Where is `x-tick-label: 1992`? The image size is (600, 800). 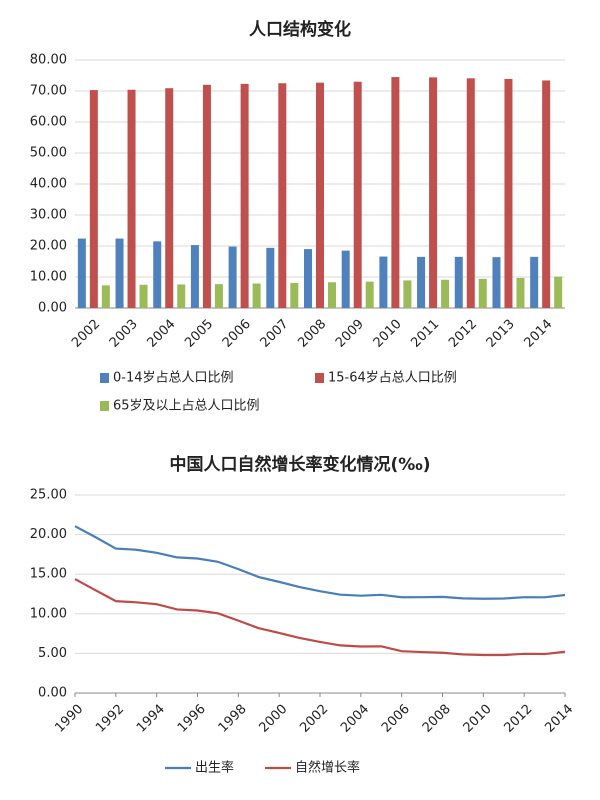 x-tick-label: 1992 is located at coordinates (110, 719).